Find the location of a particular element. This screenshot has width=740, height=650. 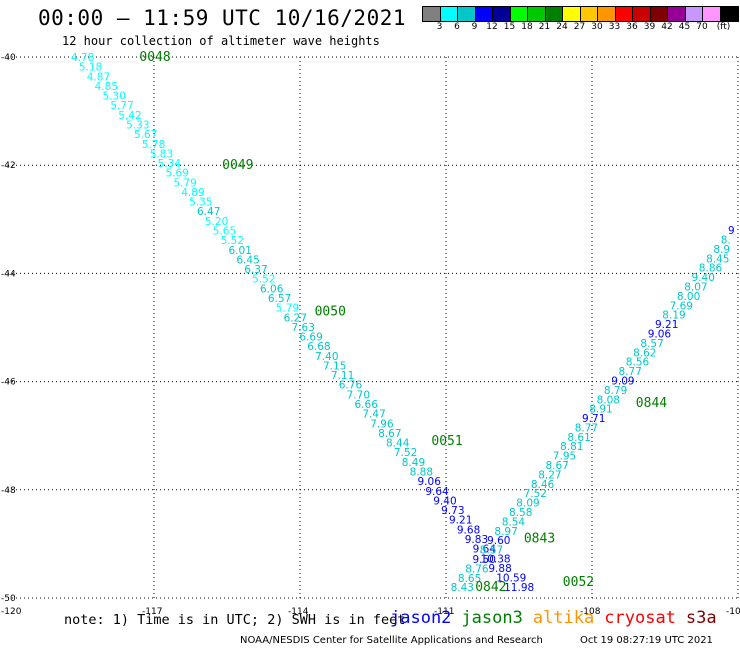

legend-label: 42 is located at coordinates (667, 27).